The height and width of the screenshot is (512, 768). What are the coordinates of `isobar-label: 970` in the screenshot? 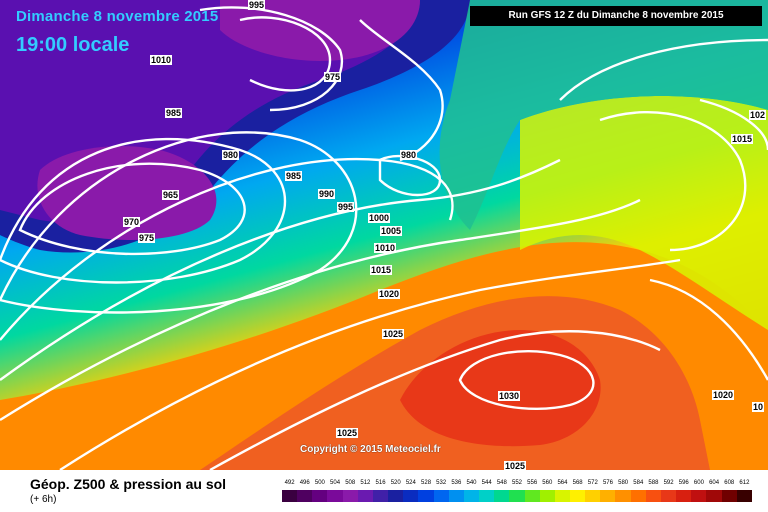 It's located at (132, 222).